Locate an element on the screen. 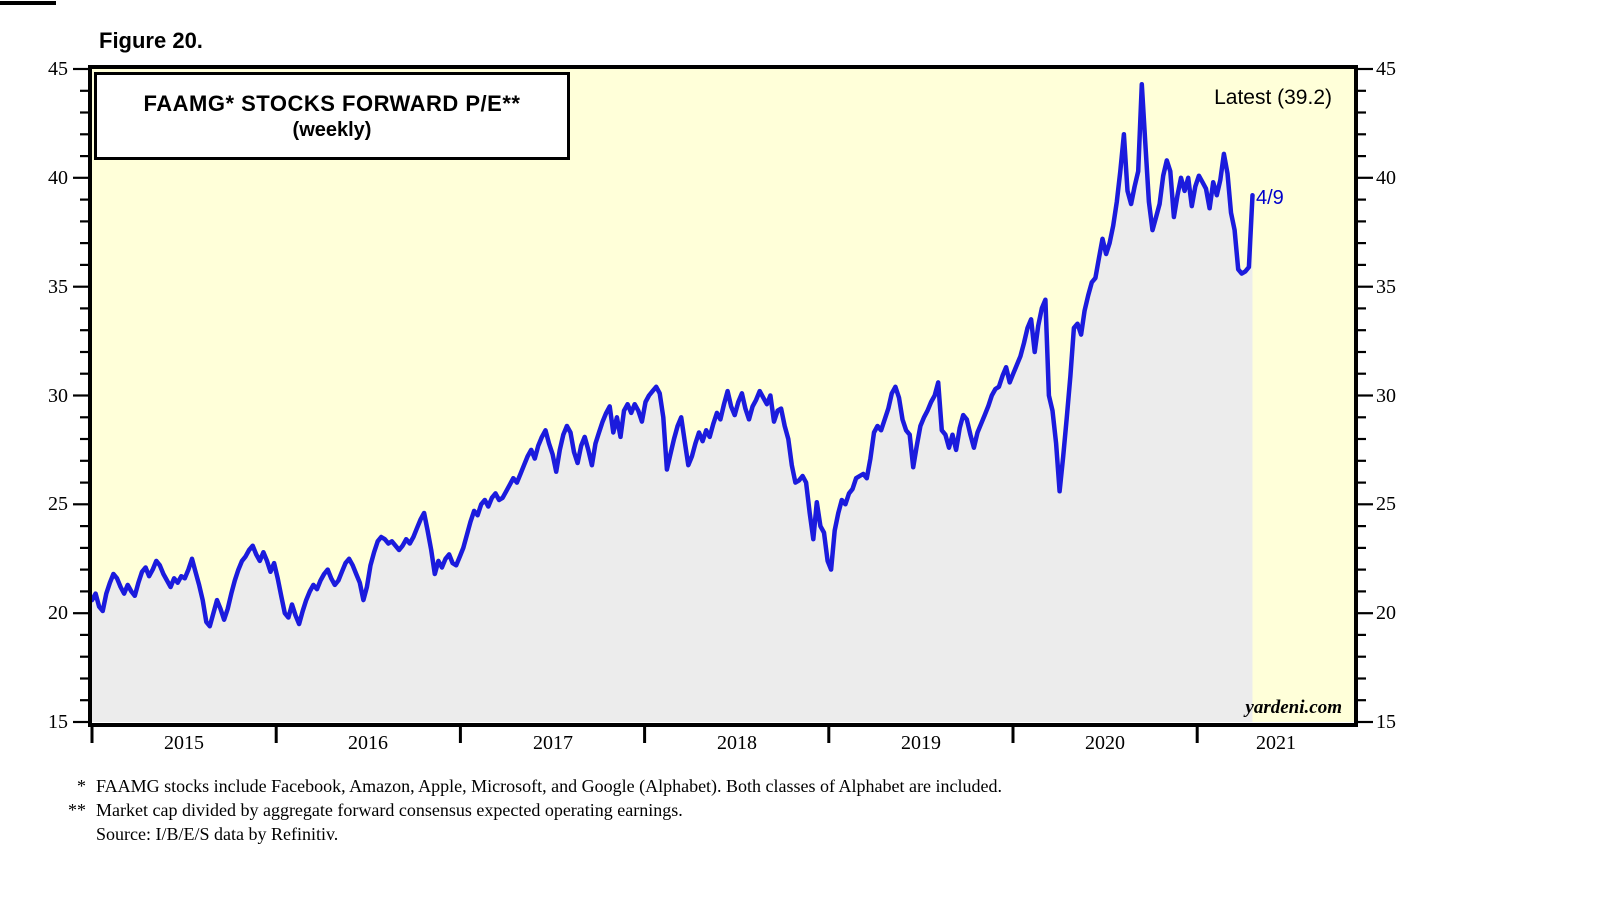 This screenshot has width=1610, height=910. y-axis-label-right-40: 40 is located at coordinates (1386, 178).